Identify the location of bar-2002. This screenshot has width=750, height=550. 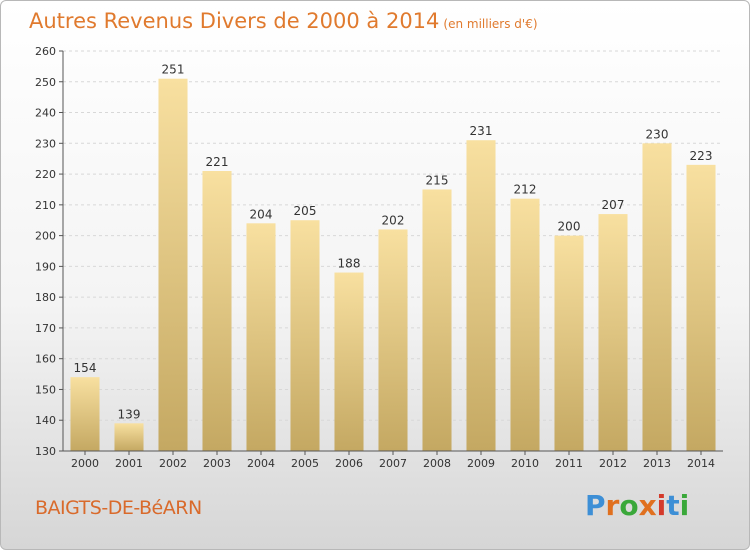
(173, 264).